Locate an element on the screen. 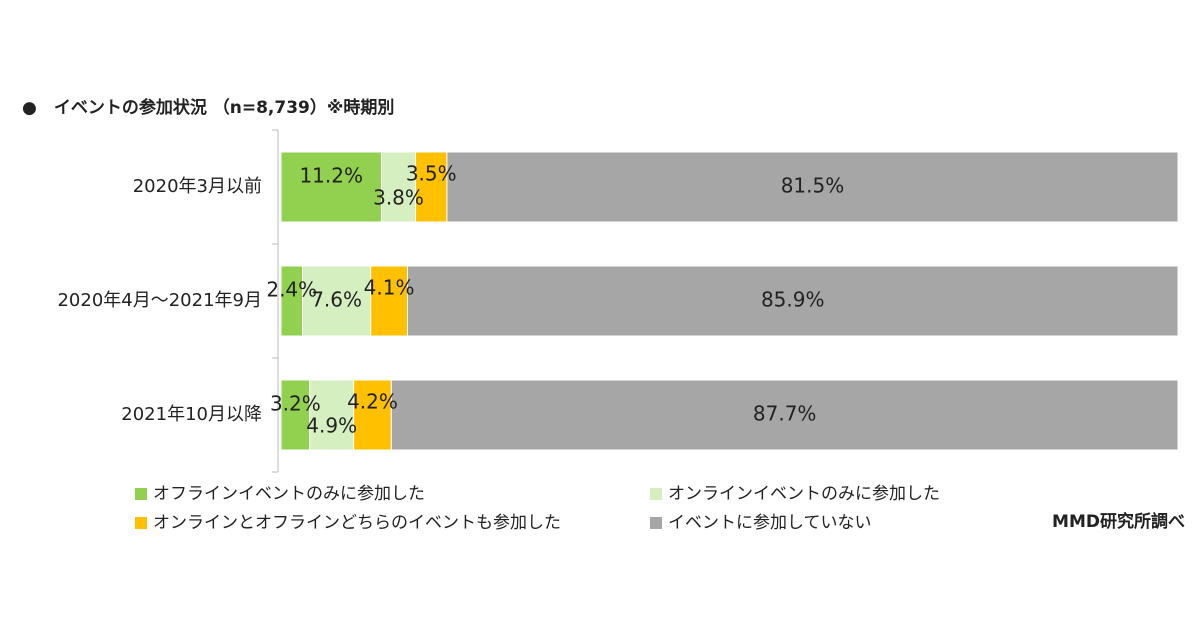 The height and width of the screenshot is (630, 1200). data-label: 4.1% is located at coordinates (389, 288).